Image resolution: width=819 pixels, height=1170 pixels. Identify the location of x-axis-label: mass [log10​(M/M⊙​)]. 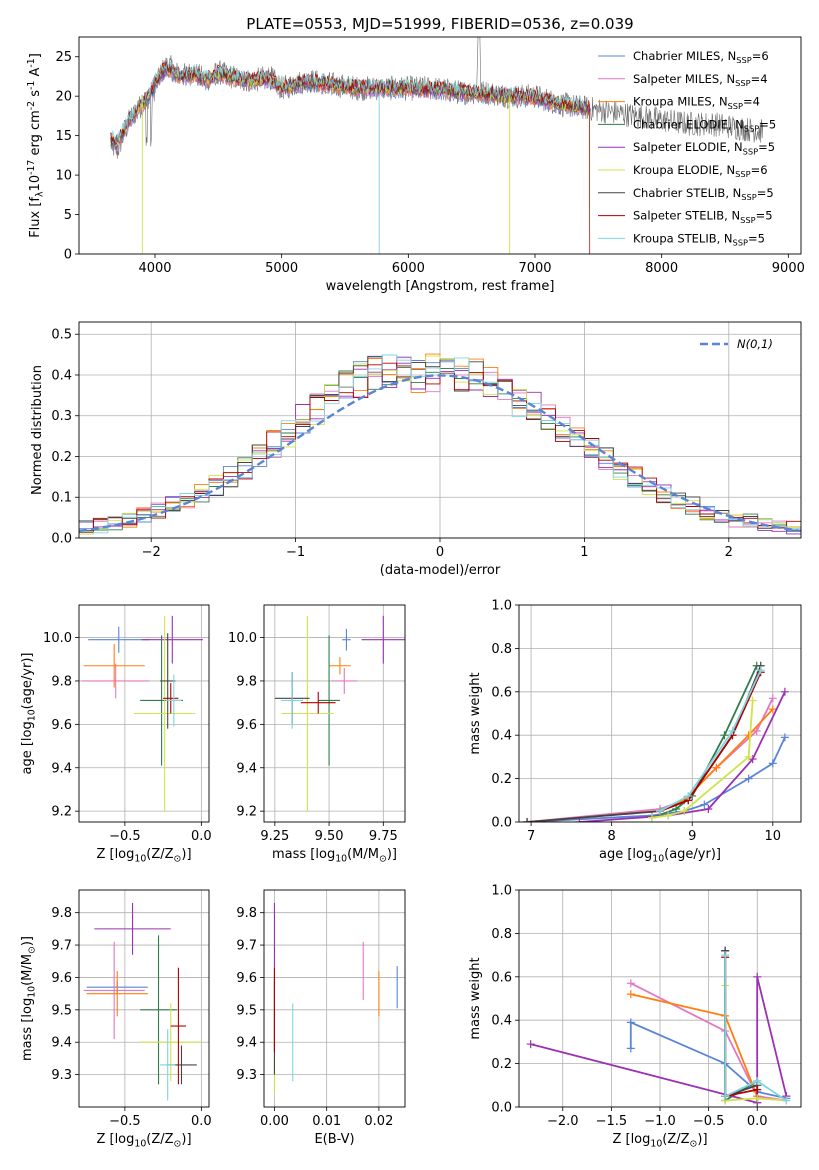
(334, 856).